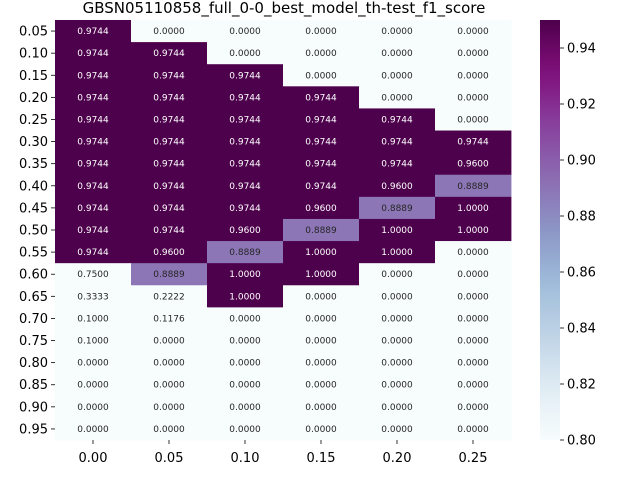 The width and height of the screenshot is (640, 480). I want to click on cell-value-label-r15-c2: 0.0000, so click(245, 364).